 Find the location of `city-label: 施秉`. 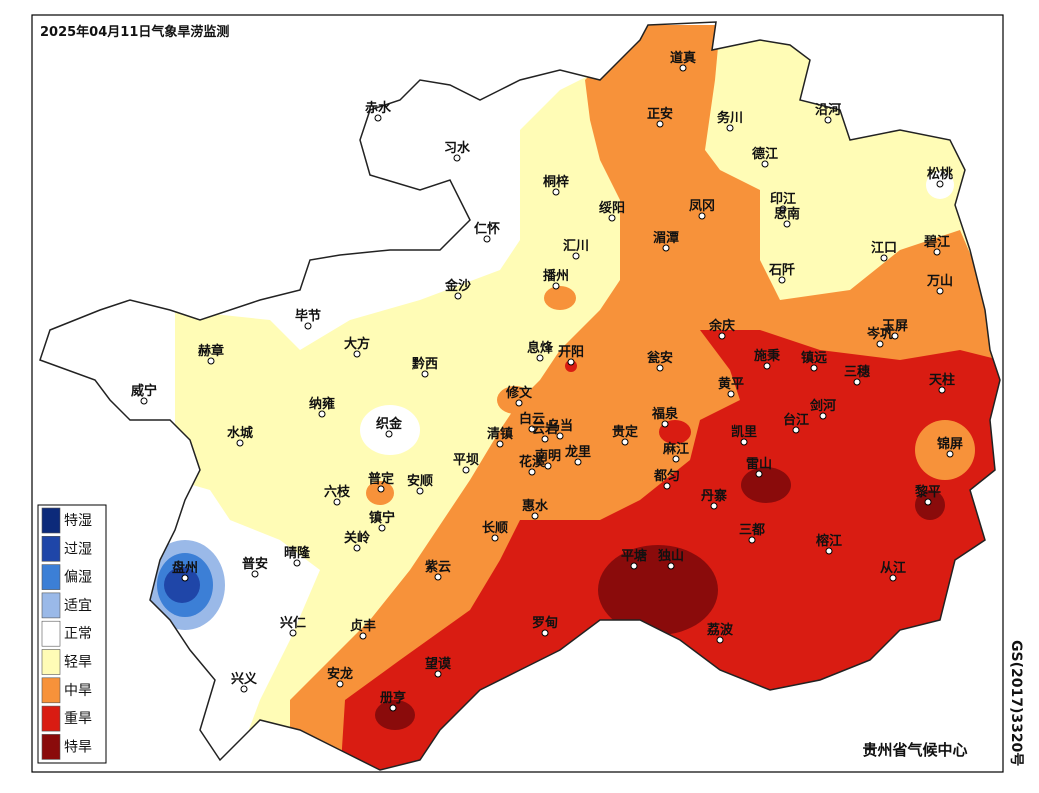

city-label: 施秉 is located at coordinates (767, 356).